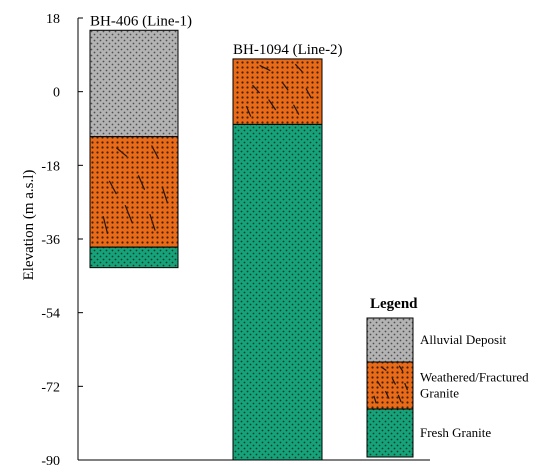 This screenshot has height=474, width=550. Describe the element at coordinates (53, 19) in the screenshot. I see `y-tick-label: 18` at that location.